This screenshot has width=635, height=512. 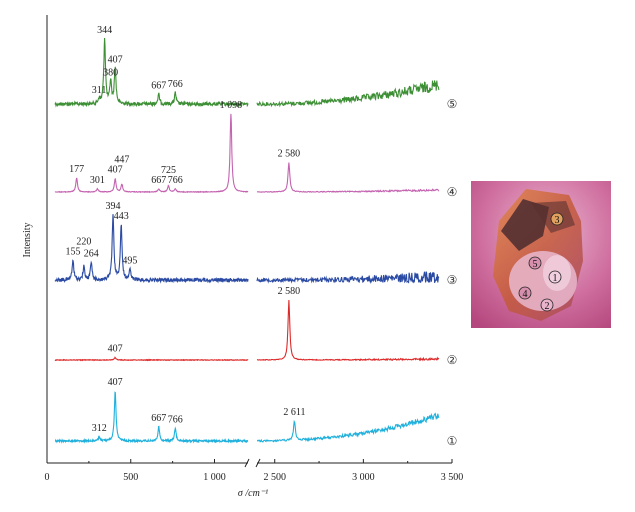 I want to click on x-tick-label: 3 000, so click(x=363, y=477).